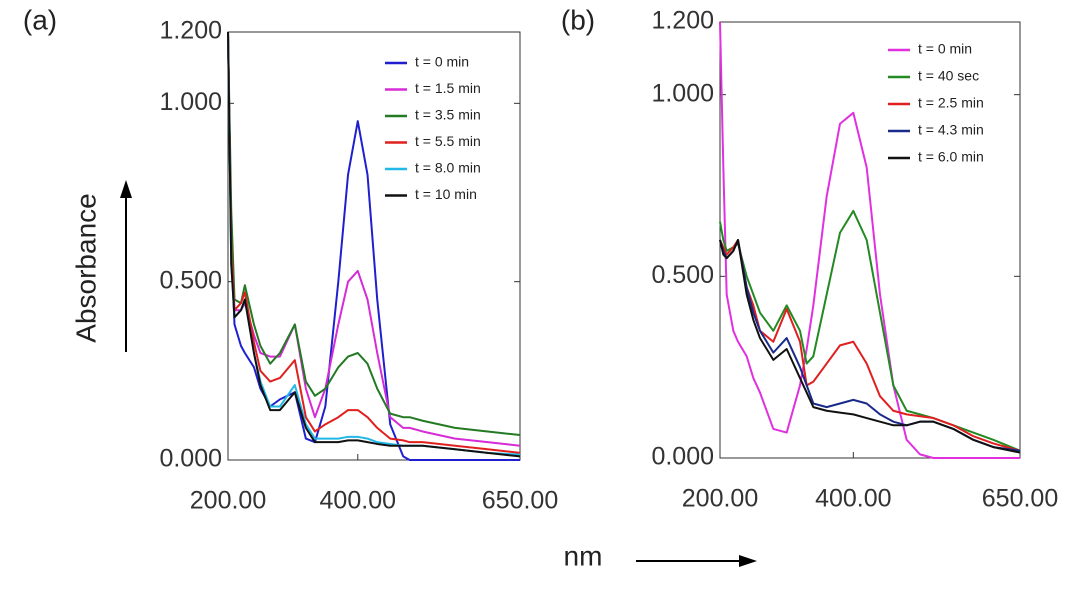 The width and height of the screenshot is (1082, 592). I want to click on legend-label: t = 5.5 min, so click(448, 141).